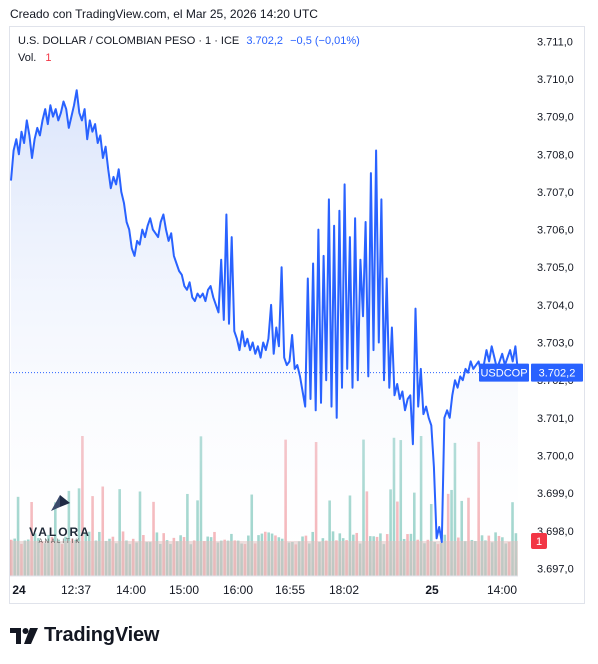  What do you see at coordinates (60, 532) in the screenshot?
I see `valora-name: VALORA` at bounding box center [60, 532].